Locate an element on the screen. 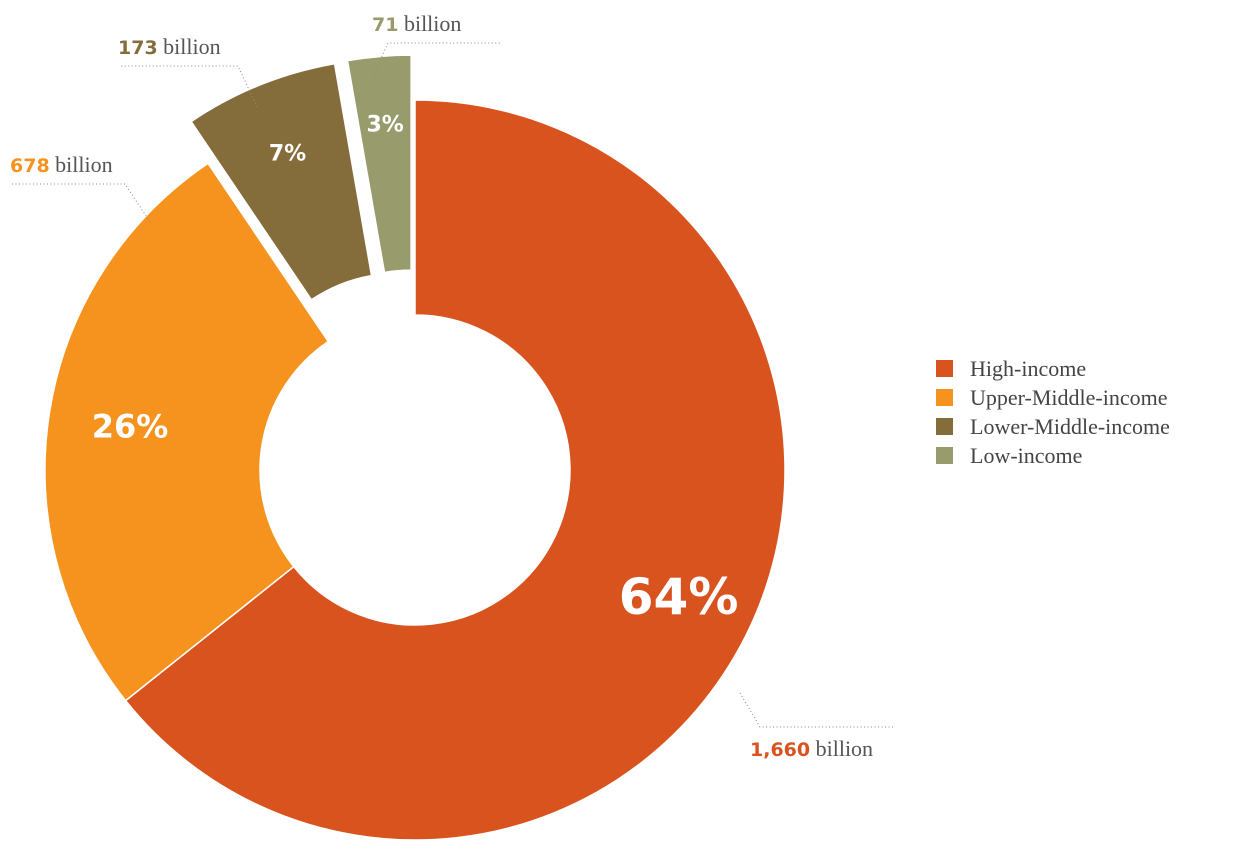 This screenshot has width=1237, height=854. value-label-high-income: 1,660 billion is located at coordinates (811, 748).